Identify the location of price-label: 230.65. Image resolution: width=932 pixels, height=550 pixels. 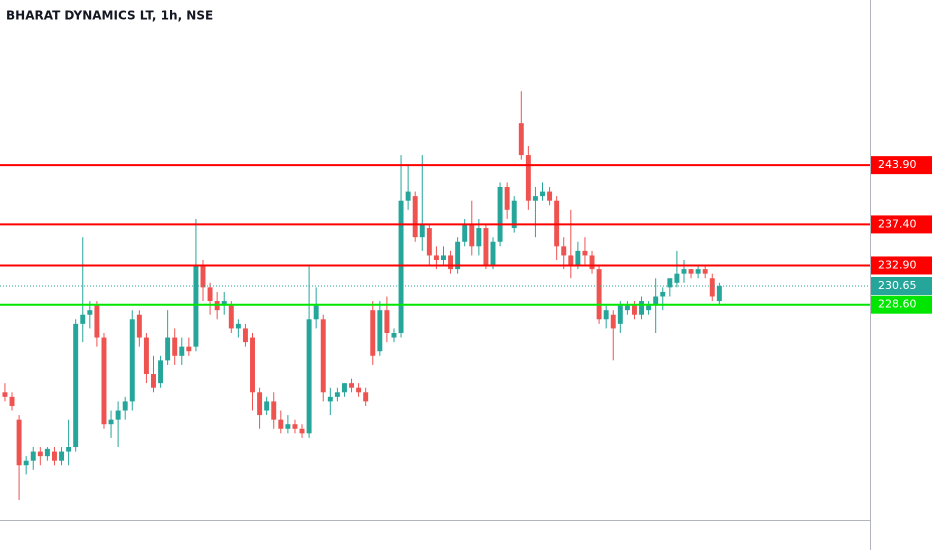
(897, 285).